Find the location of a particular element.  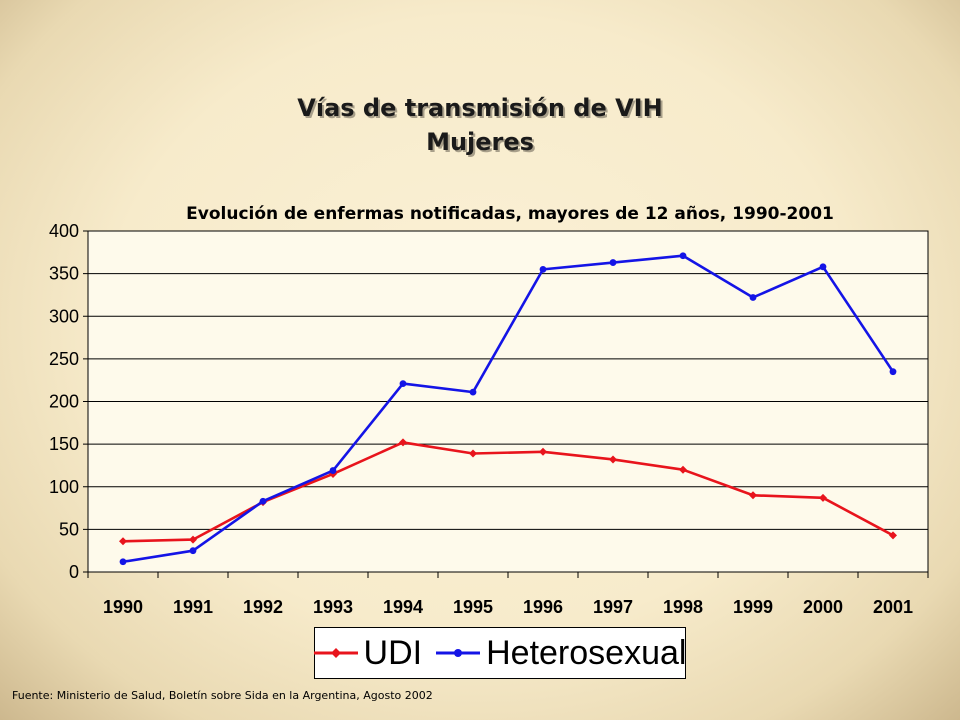

x-tick-label: 1996 is located at coordinates (543, 607).